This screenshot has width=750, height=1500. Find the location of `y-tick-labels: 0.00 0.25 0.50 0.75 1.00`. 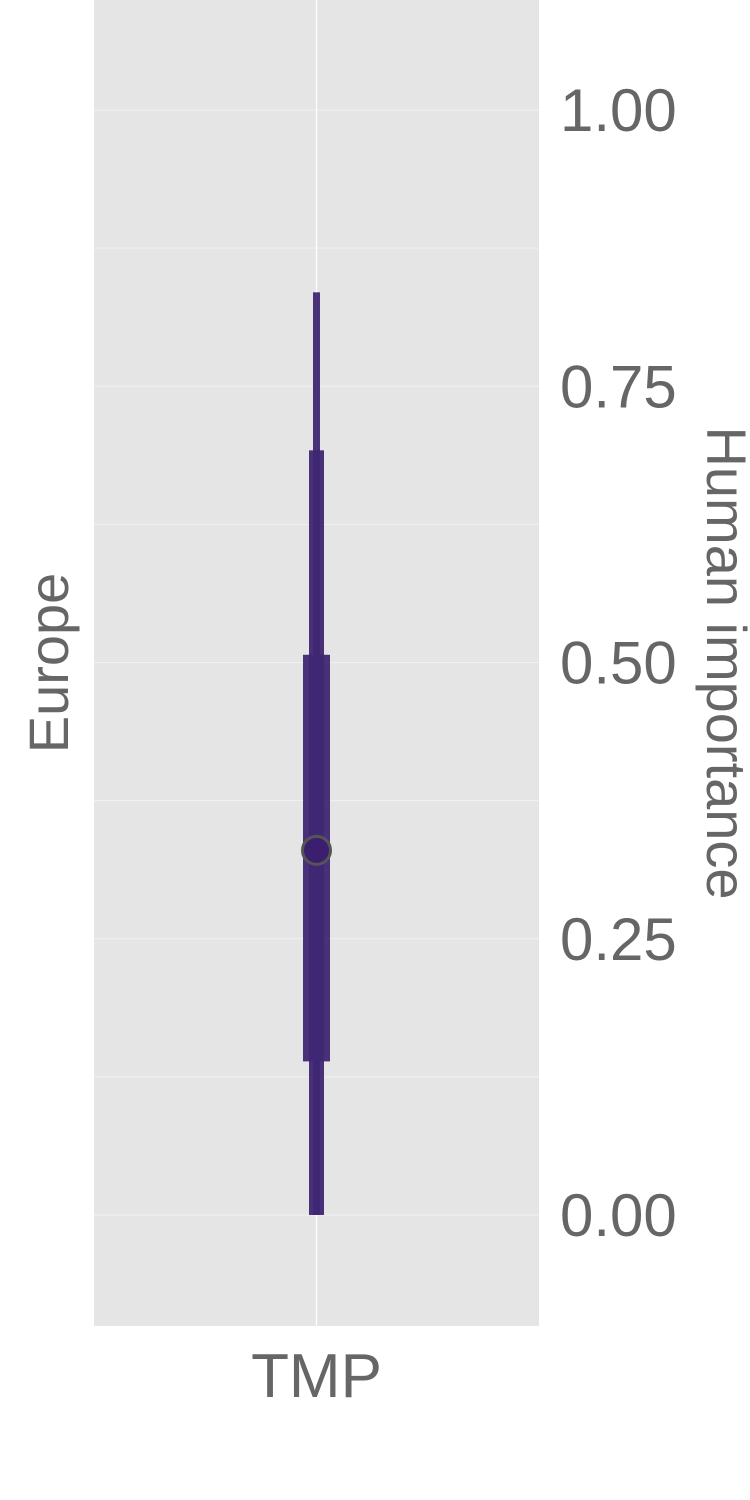

y-tick-labels: 0.00 0.25 0.50 0.75 1.00 is located at coordinates (618, 663).